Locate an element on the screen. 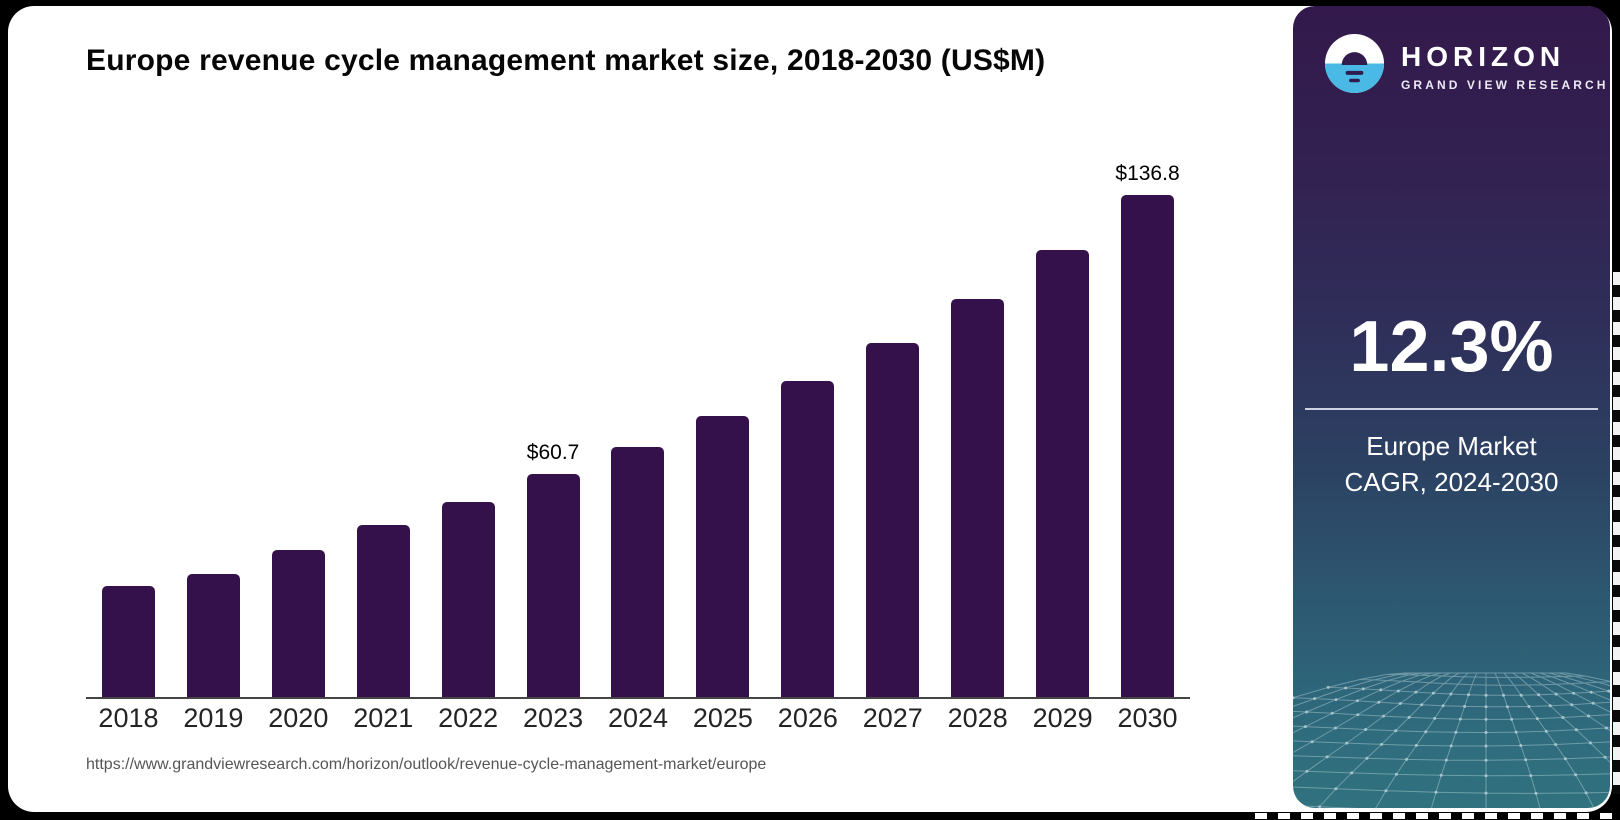  bar-slot-2020 is located at coordinates (298, 436).